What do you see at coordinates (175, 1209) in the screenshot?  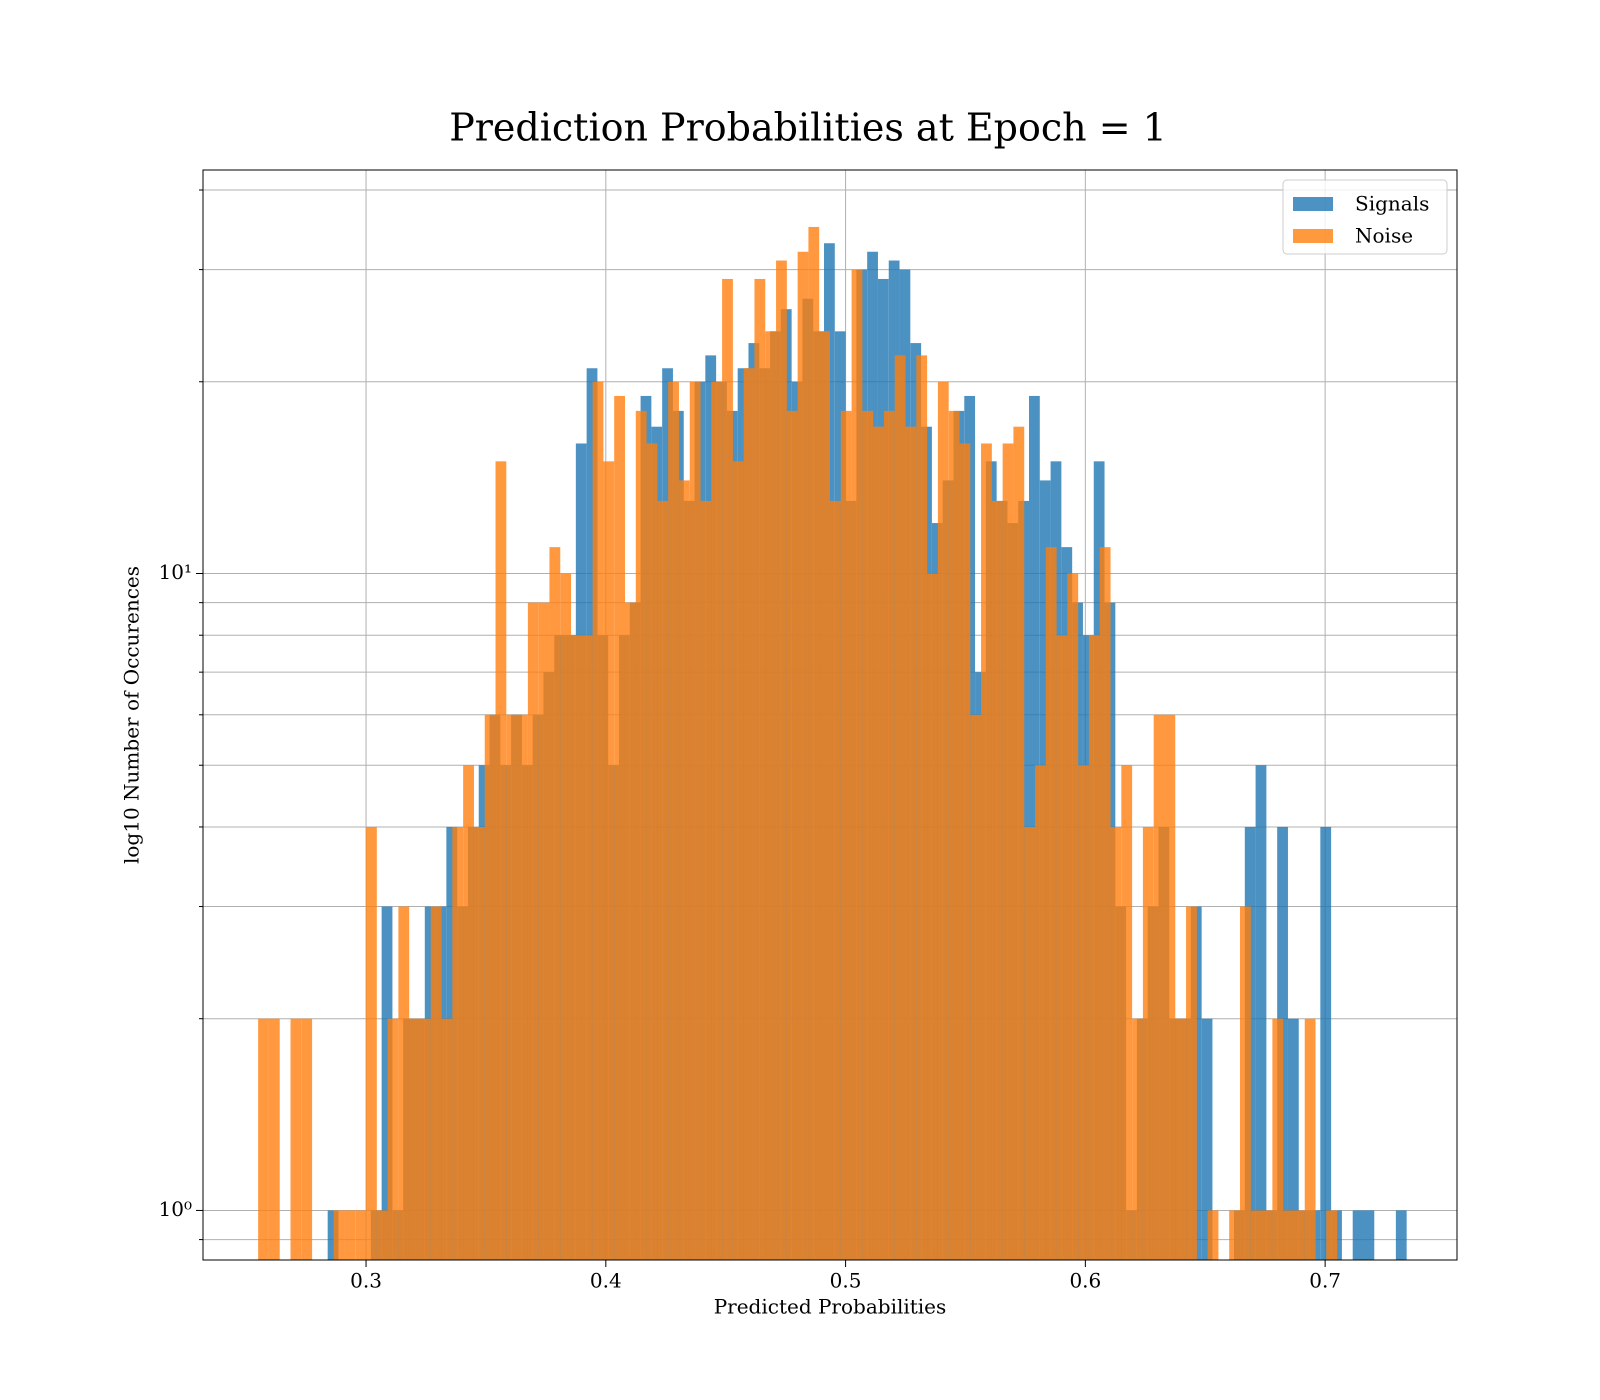 I see `y-tick-label: 10⁰` at bounding box center [175, 1209].